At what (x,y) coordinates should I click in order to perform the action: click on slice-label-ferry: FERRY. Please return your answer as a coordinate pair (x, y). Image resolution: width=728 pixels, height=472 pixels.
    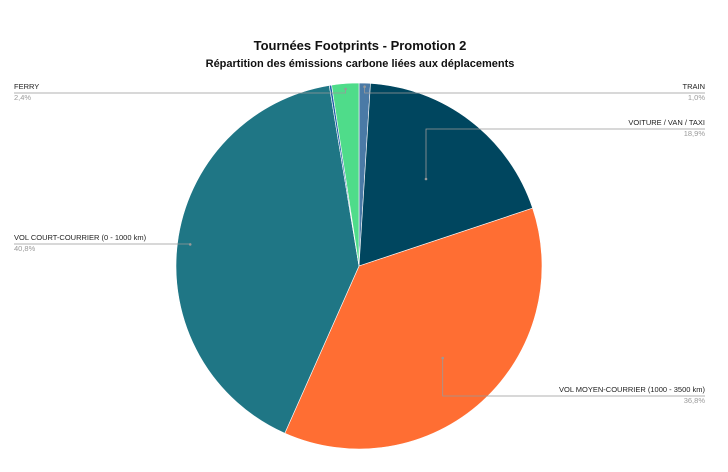
    Looking at the image, I should click on (26, 86).